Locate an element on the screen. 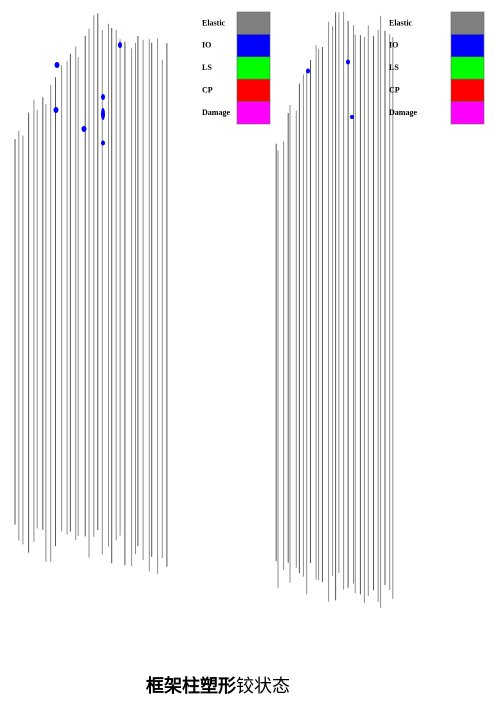  legends: Elastic IO LS CP Damage Elastic IO LS CP Damage is located at coordinates (343, 68).